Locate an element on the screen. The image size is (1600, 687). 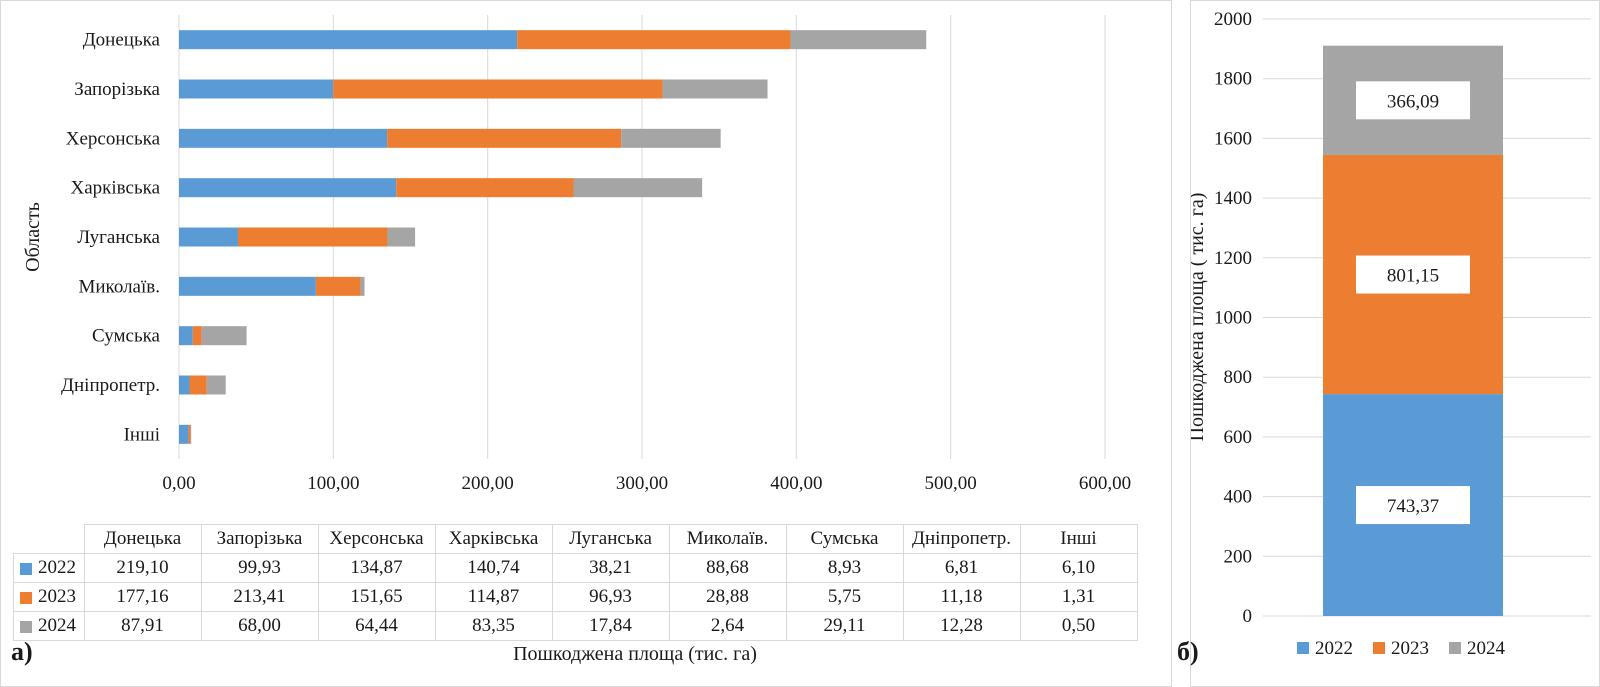
x-axis-title: Пошкоджена площа (тис. га) is located at coordinates (635, 654).